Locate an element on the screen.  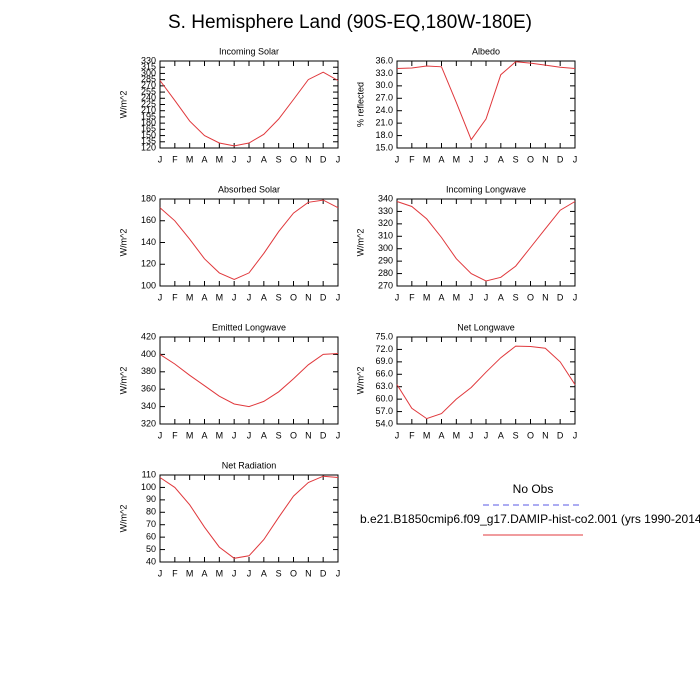
y-tick-label: 210 is located at coordinates (148, 110).